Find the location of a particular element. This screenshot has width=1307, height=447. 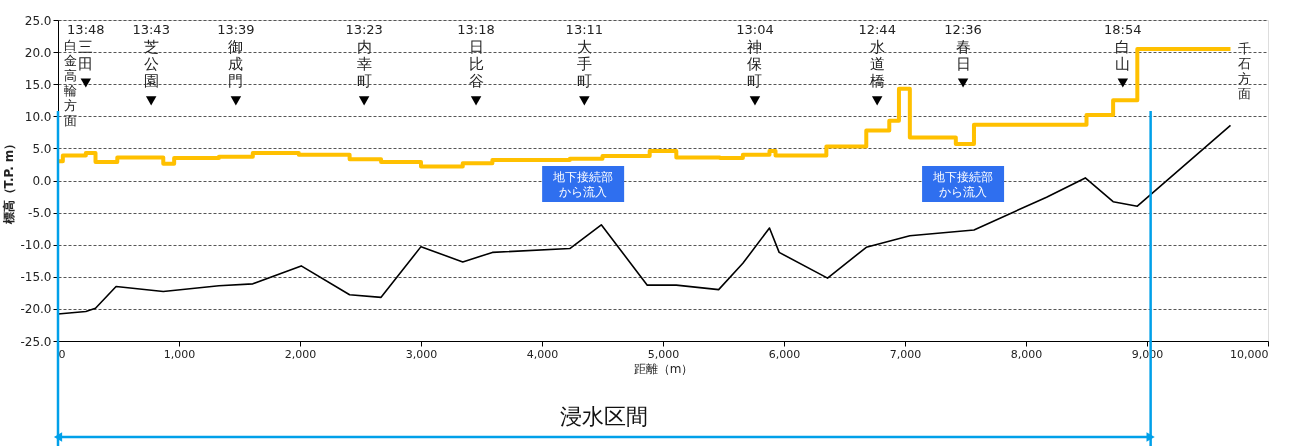

x-tick-label: 7,000 is located at coordinates (905, 354).